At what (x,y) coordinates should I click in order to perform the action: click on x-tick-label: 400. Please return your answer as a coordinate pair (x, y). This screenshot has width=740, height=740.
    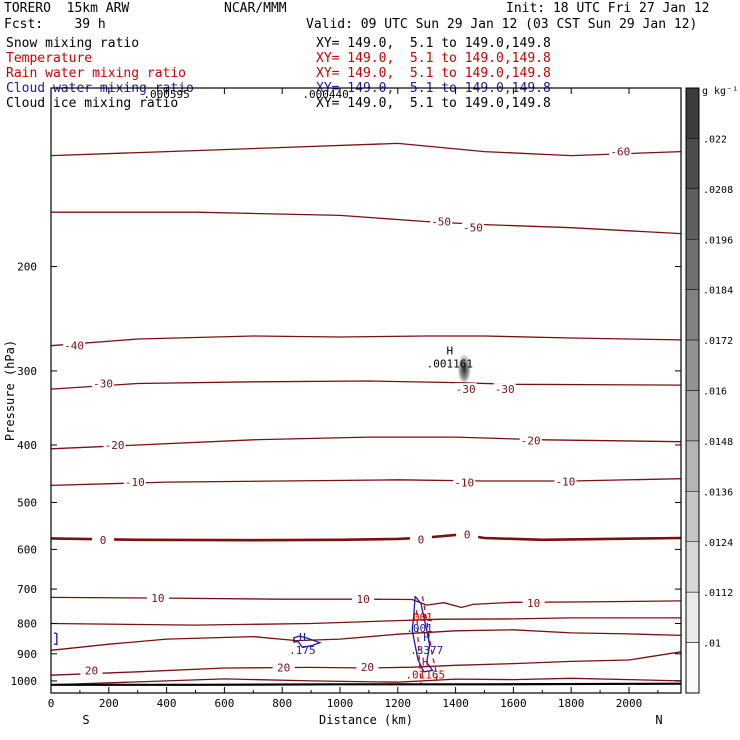
    Looking at the image, I should click on (167, 703).